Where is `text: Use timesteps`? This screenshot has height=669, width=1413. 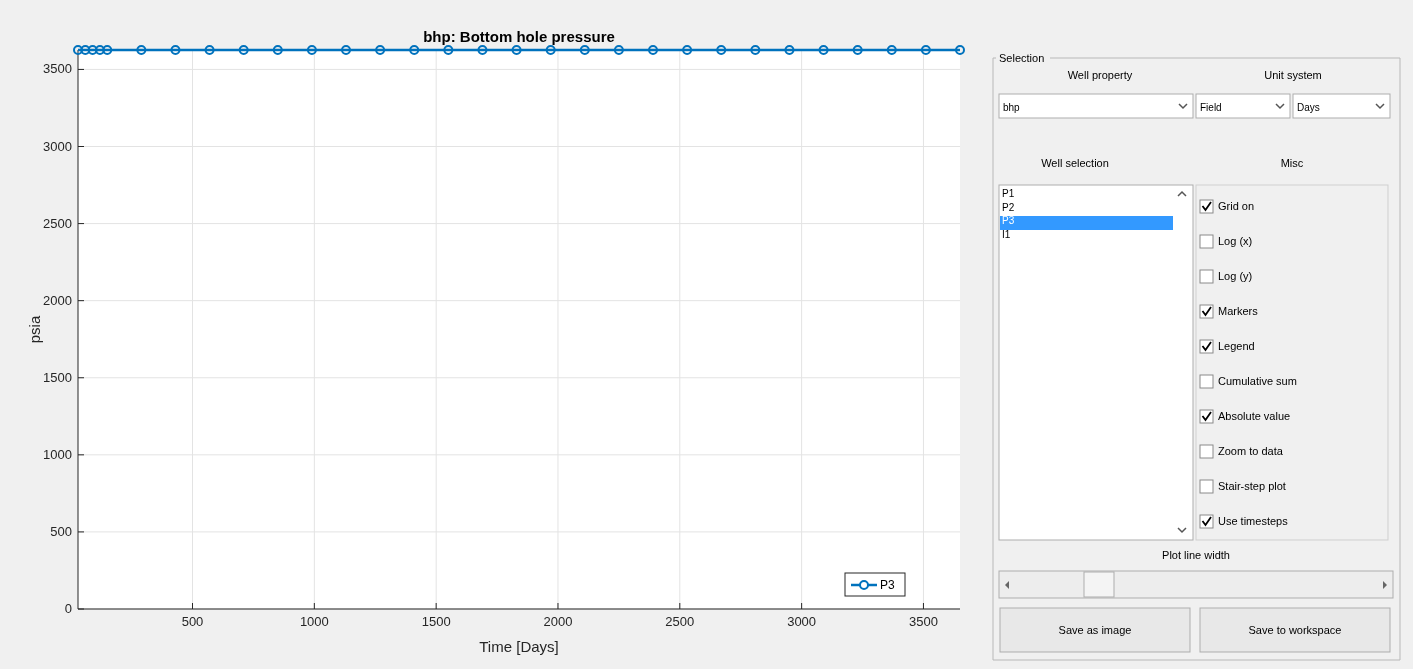 text: Use timesteps is located at coordinates (1253, 521).